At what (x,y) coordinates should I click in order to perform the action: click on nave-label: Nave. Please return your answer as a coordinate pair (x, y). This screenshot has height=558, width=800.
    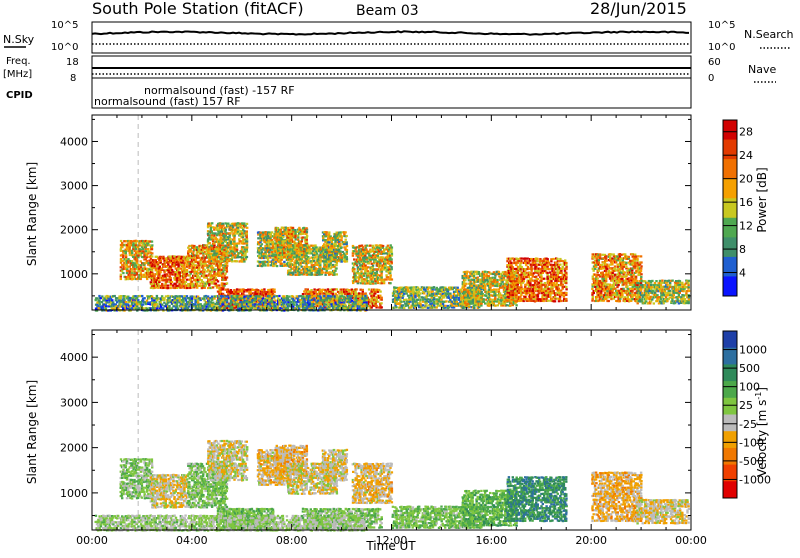
    Looking at the image, I should click on (762, 69).